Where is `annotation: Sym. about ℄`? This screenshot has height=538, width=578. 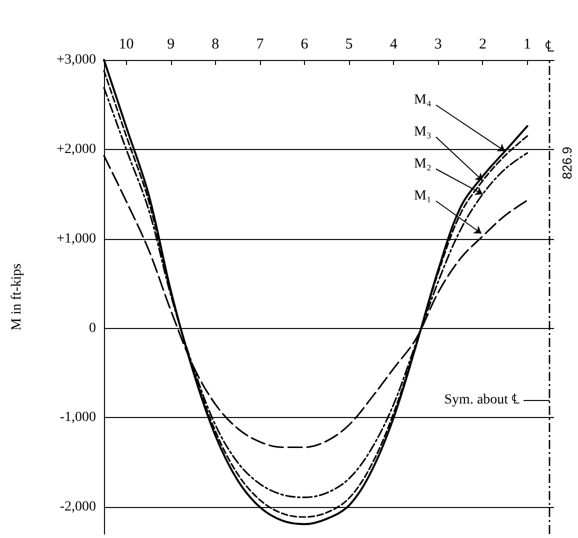 annotation: Sym. about ℄ is located at coordinates (482, 400).